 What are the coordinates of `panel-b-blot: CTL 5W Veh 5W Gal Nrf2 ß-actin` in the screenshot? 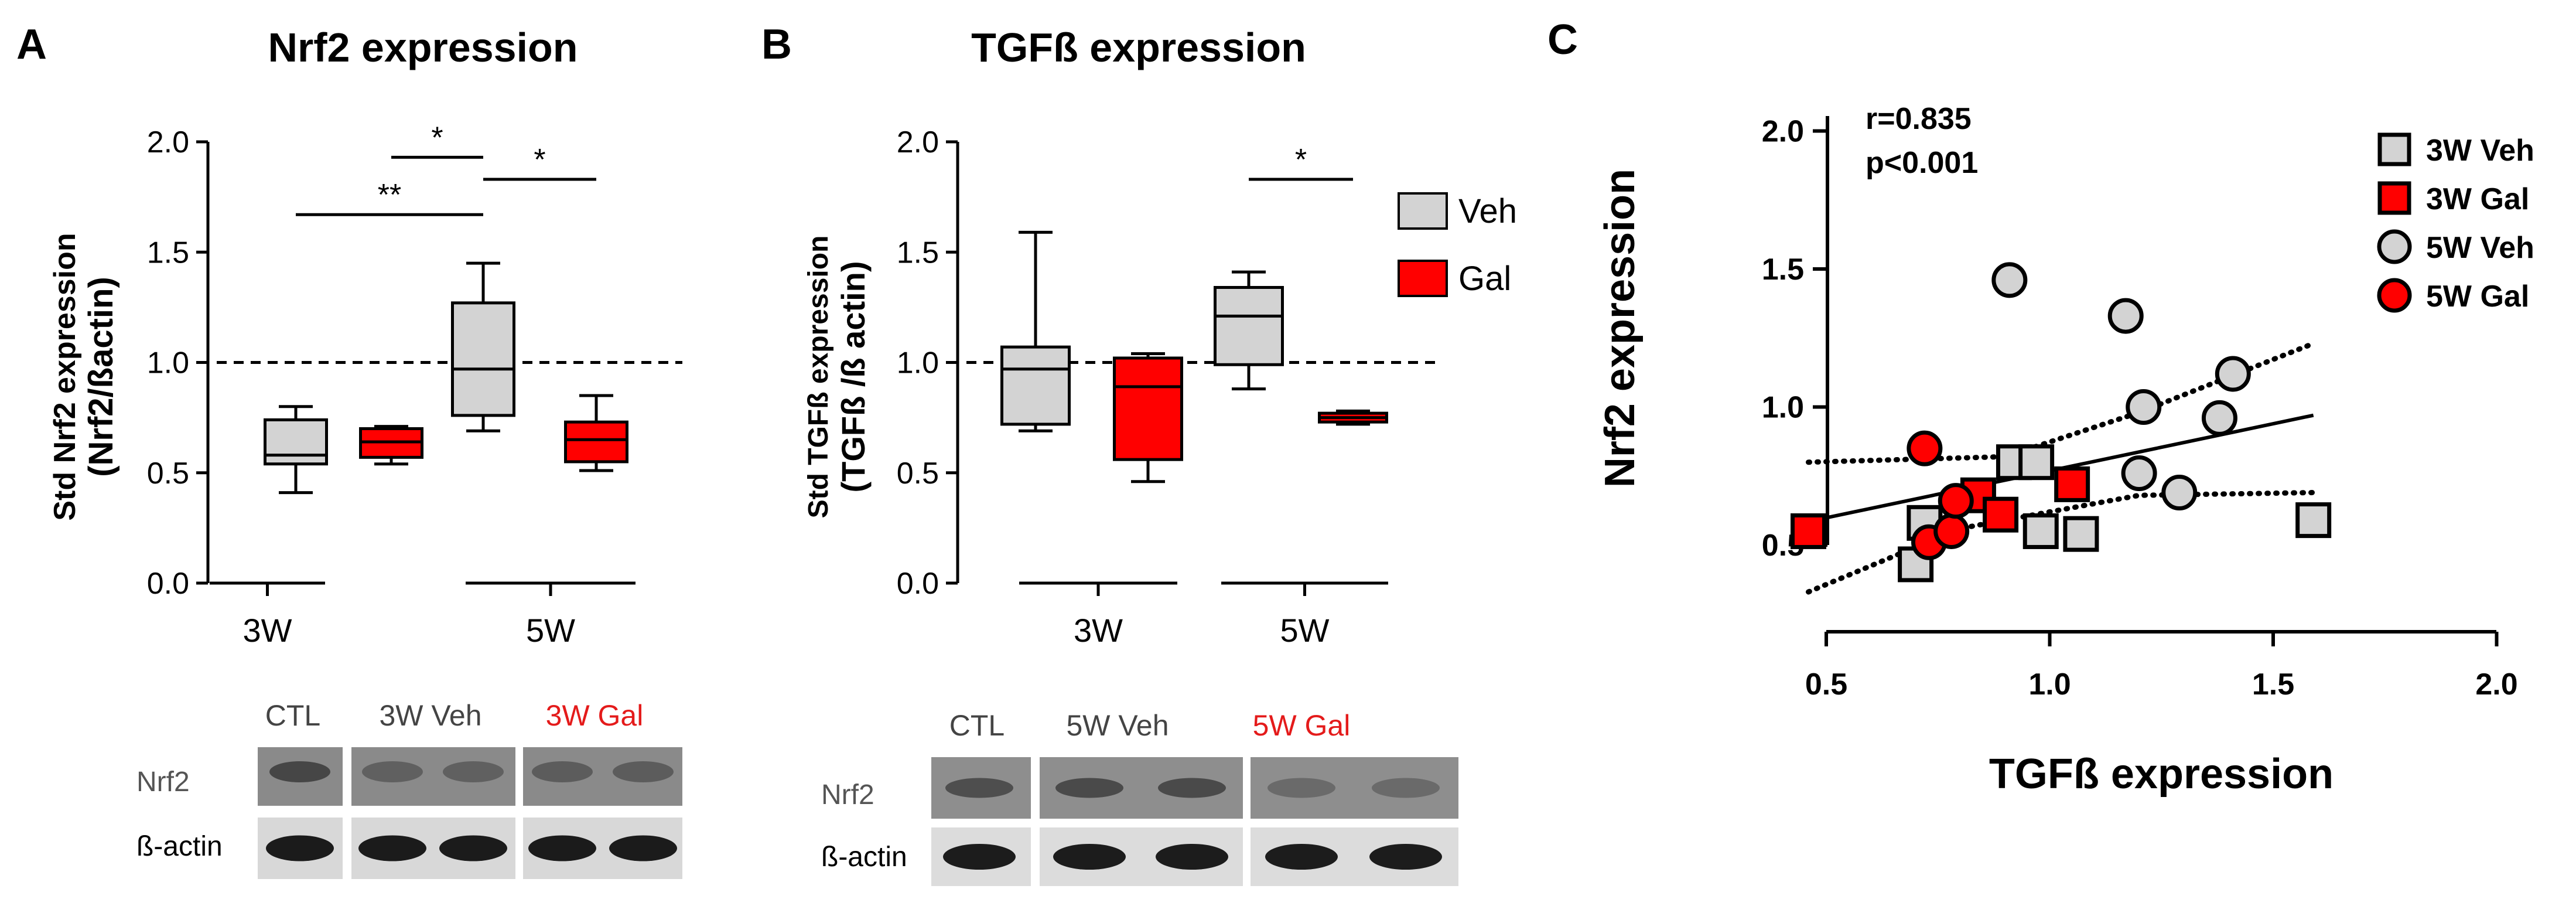 It's located at (1140, 798).